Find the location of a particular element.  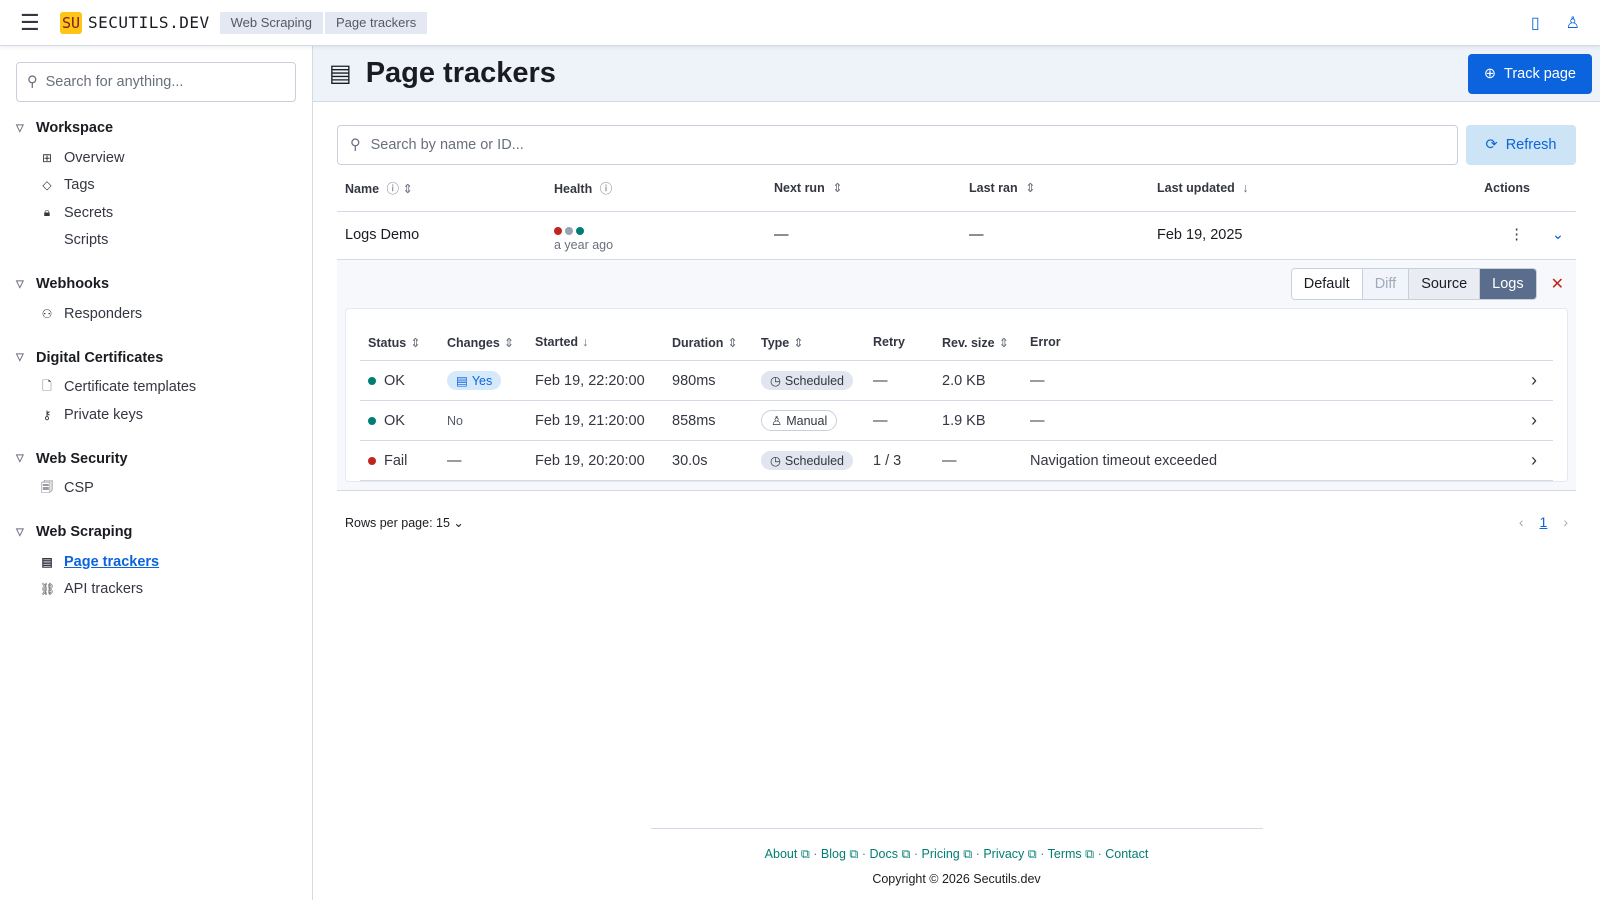

log-status: Fail is located at coordinates (399, 460).